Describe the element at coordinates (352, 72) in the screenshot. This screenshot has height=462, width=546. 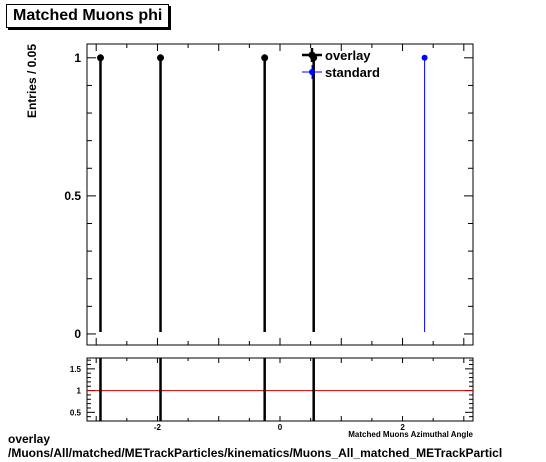
I see `legend-label-standard: standard` at that location.